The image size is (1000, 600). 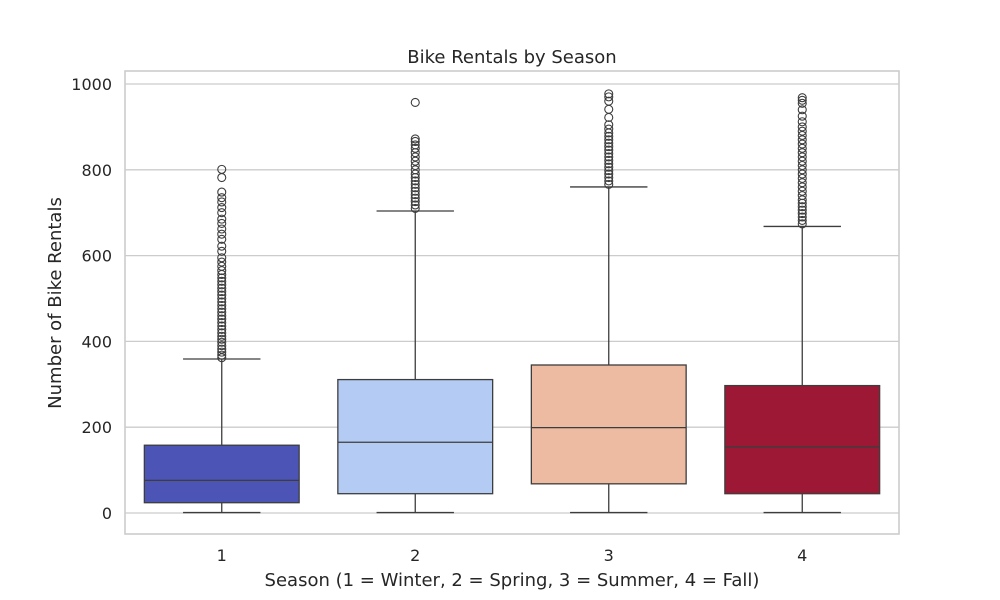 I want to click on x-tick-labels: 1 2 3 4, so click(x=512, y=555).